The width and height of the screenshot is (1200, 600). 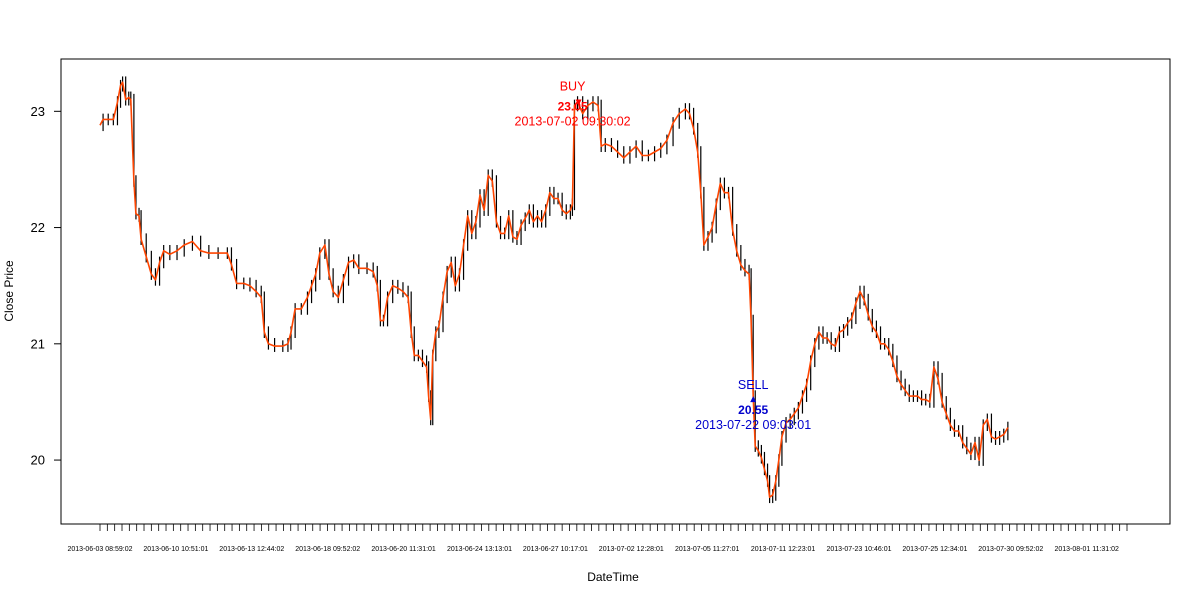 I want to click on x-tick-label: 2013-07-11 12:23:01, so click(x=783, y=549).